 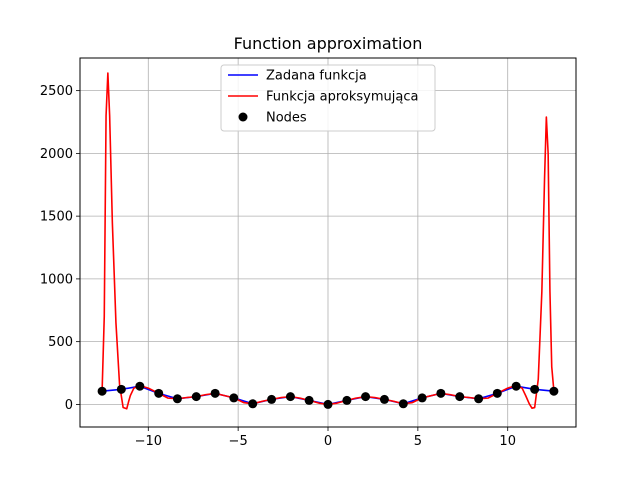 What do you see at coordinates (243, 117) in the screenshot?
I see `legend-swatch-marker` at bounding box center [243, 117].